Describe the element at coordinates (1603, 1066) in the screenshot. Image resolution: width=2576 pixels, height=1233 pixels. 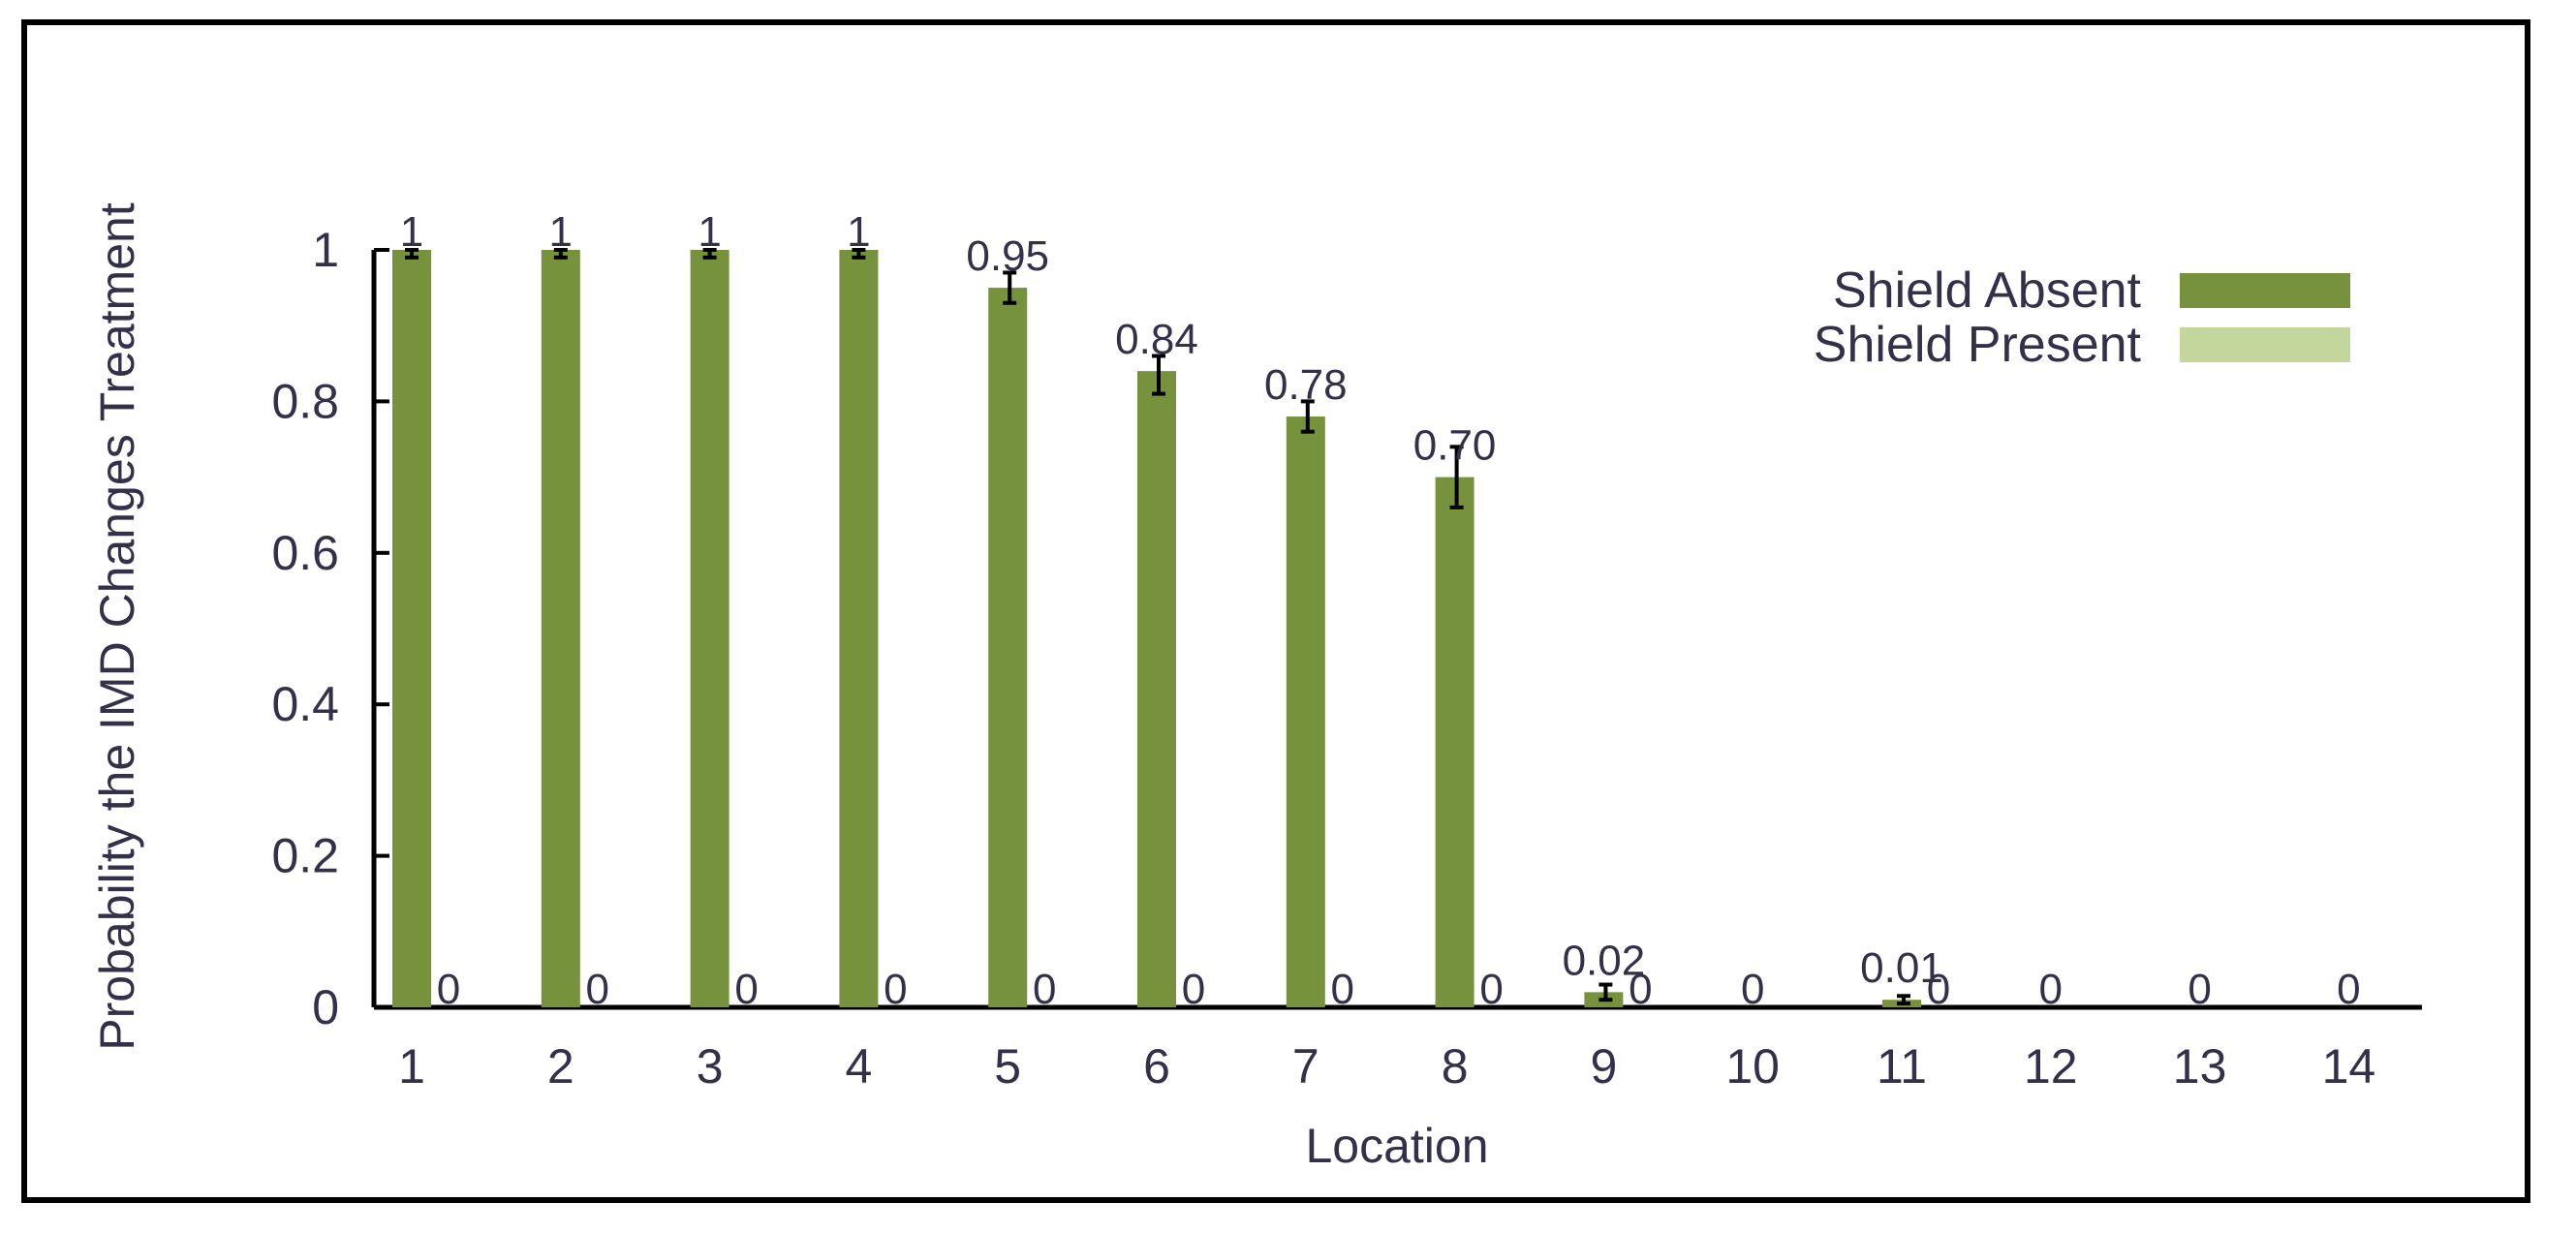
I see `x-tick-label: 9` at that location.